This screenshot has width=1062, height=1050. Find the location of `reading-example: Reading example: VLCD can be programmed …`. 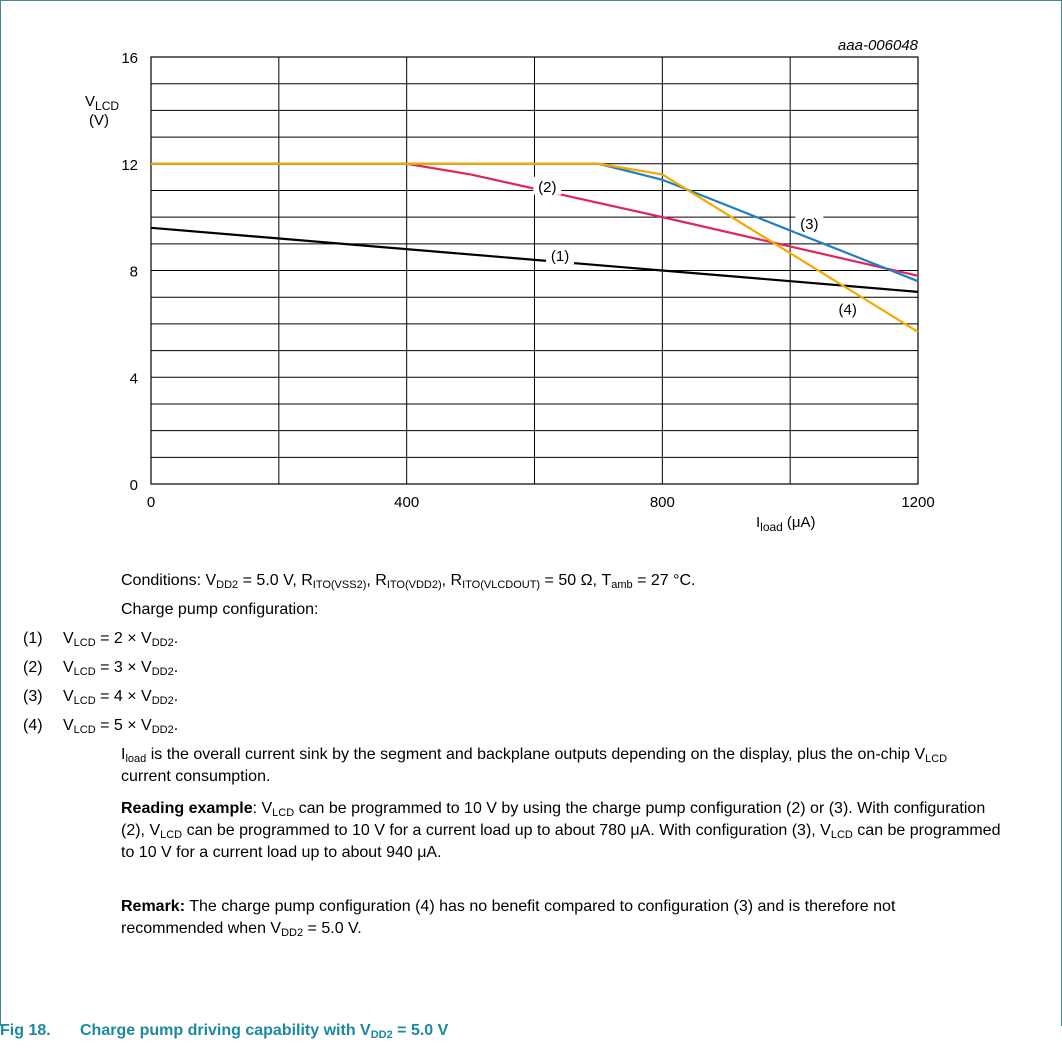

reading-example: Reading example: VLCD can be programmed … is located at coordinates (561, 830).